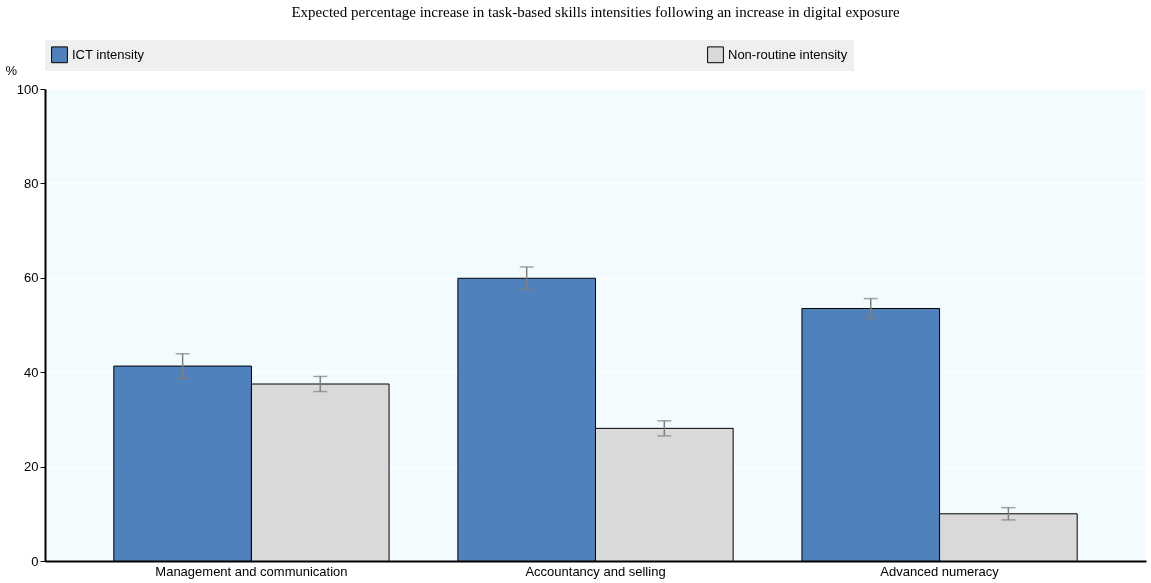  I want to click on y-tick-label: 20, so click(31, 467).